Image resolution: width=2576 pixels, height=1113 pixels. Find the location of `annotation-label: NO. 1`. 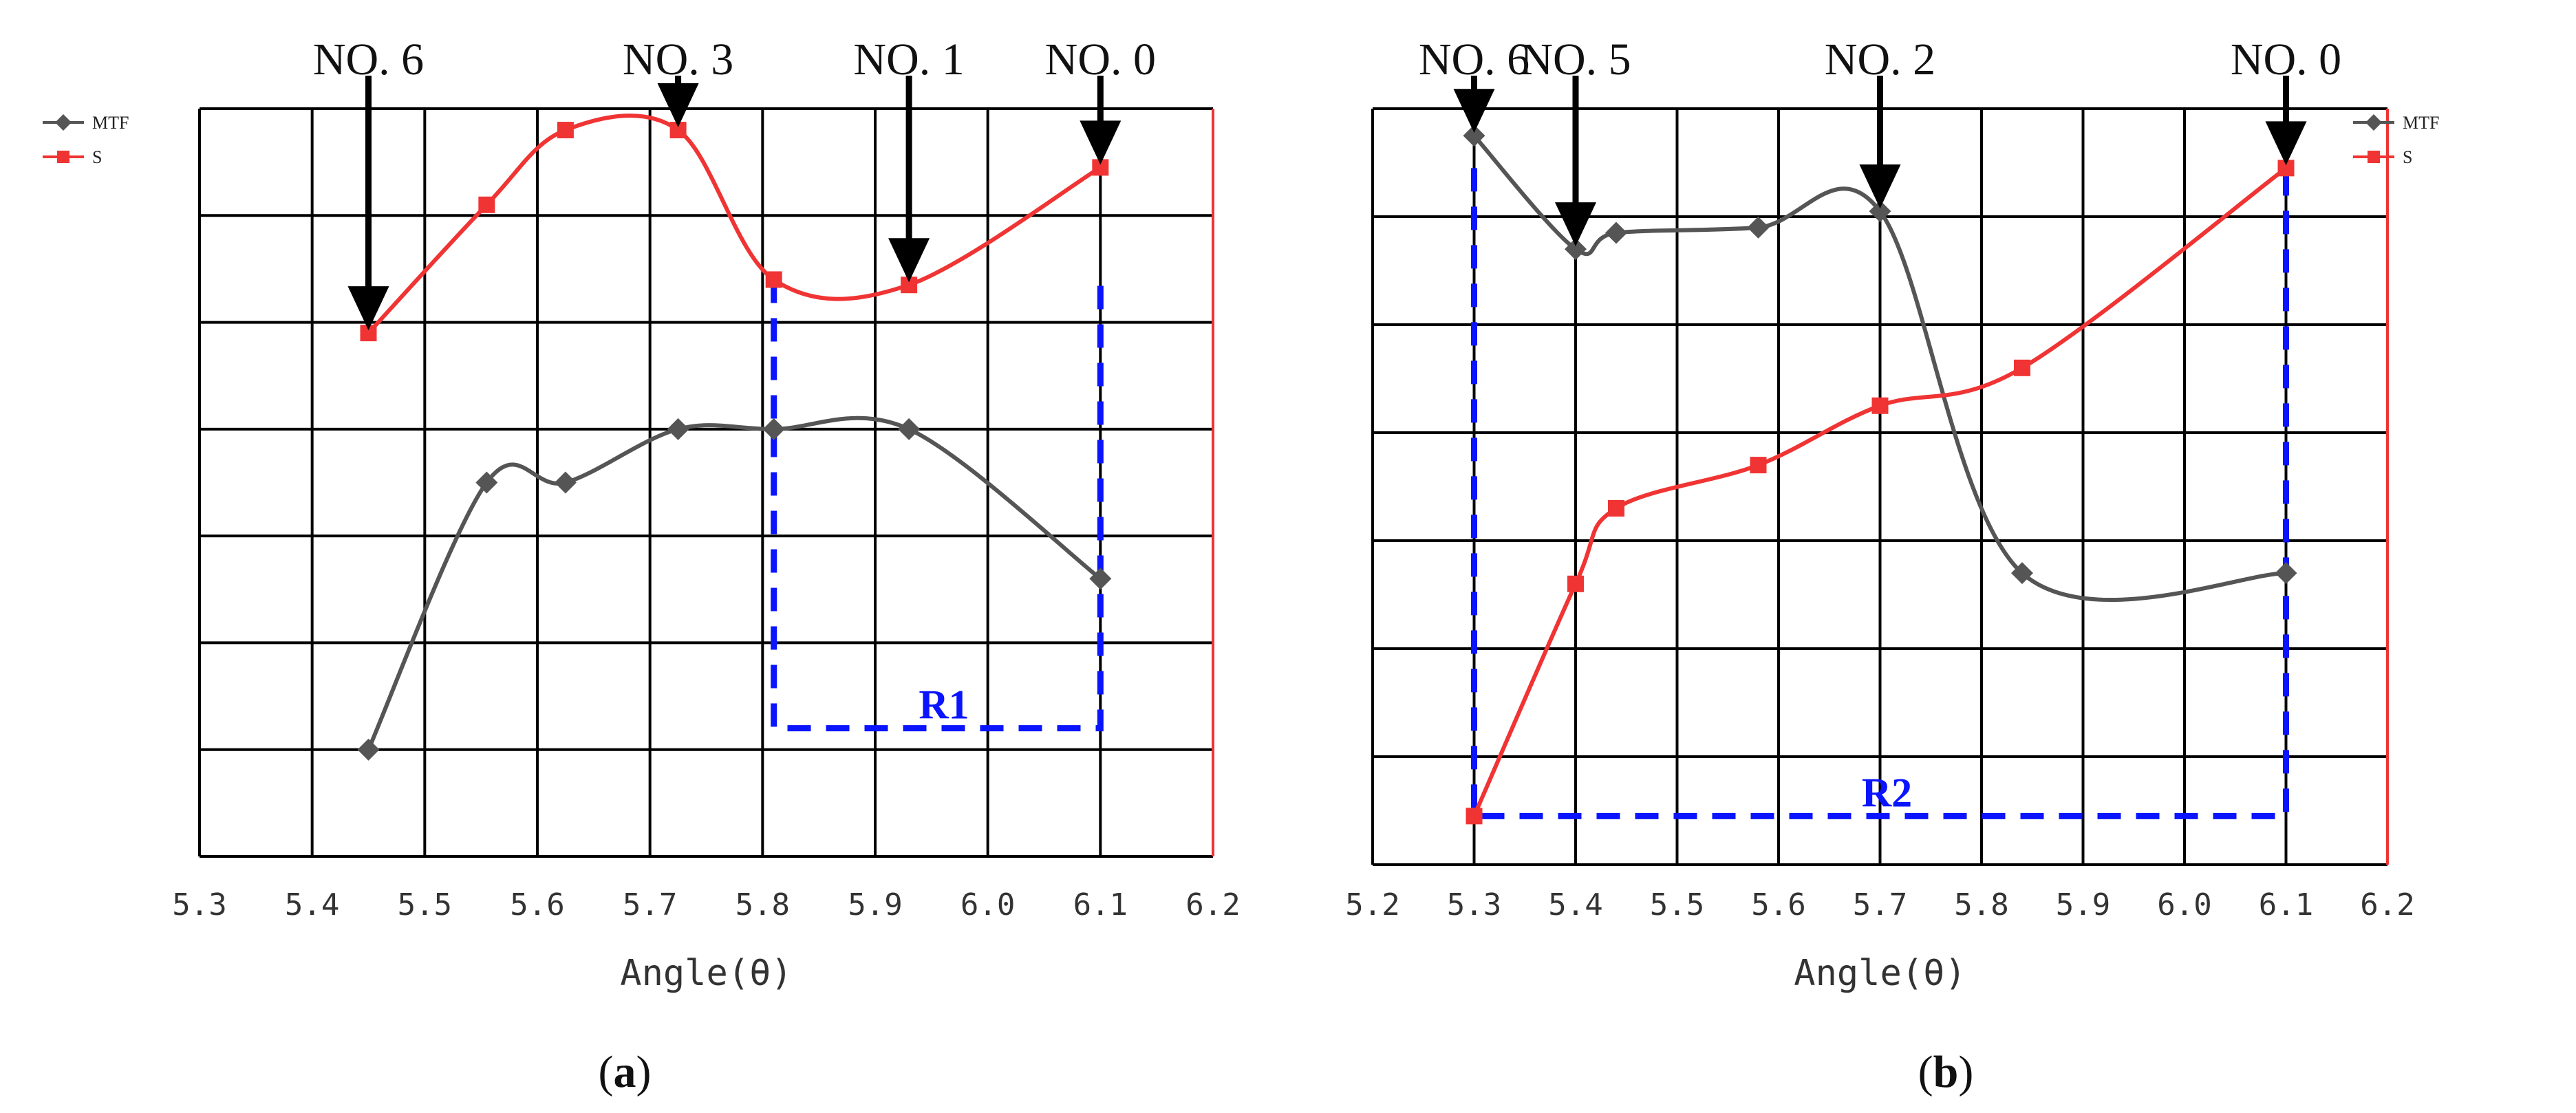

annotation-label: NO. 1 is located at coordinates (909, 59).